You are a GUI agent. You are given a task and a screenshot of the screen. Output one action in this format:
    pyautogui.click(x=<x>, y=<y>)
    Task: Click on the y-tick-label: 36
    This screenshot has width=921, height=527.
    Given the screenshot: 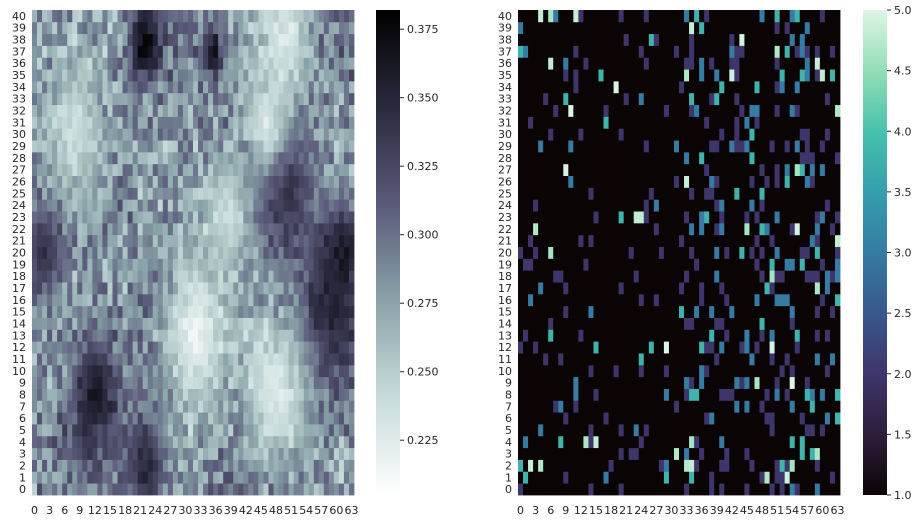 What is the action you would take?
    pyautogui.click(x=19, y=63)
    